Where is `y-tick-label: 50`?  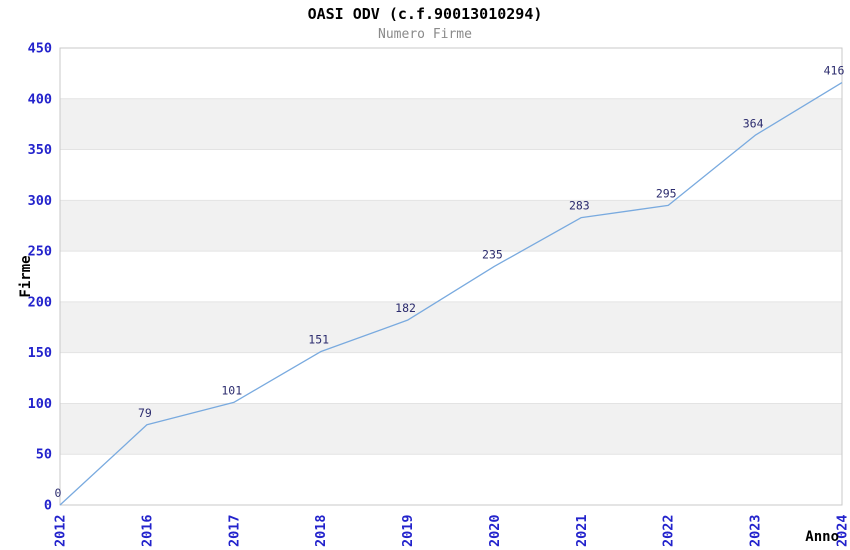 y-tick-label: 50 is located at coordinates (44, 455).